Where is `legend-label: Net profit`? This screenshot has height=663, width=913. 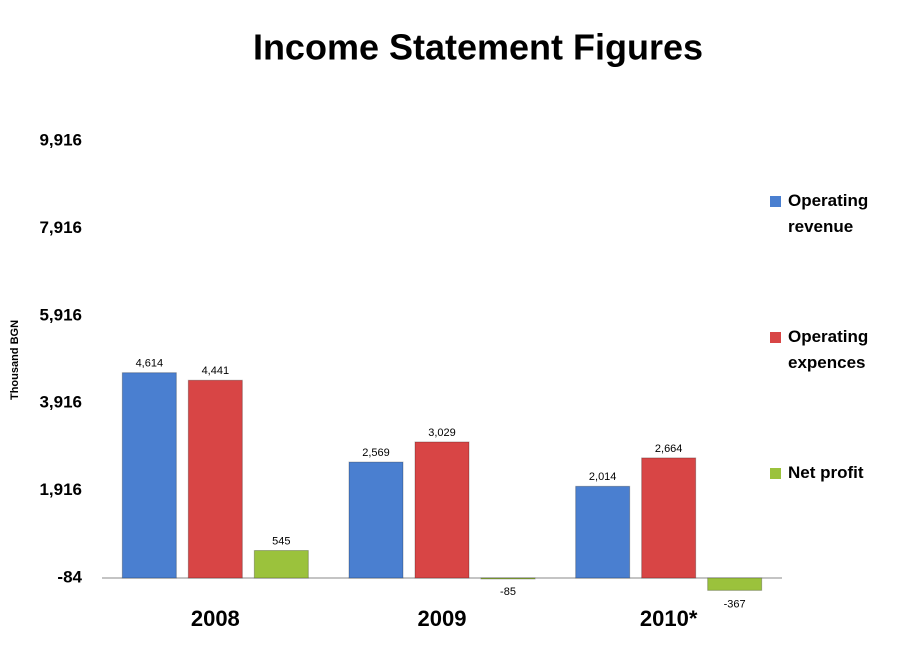 legend-label: Net profit is located at coordinates (826, 472).